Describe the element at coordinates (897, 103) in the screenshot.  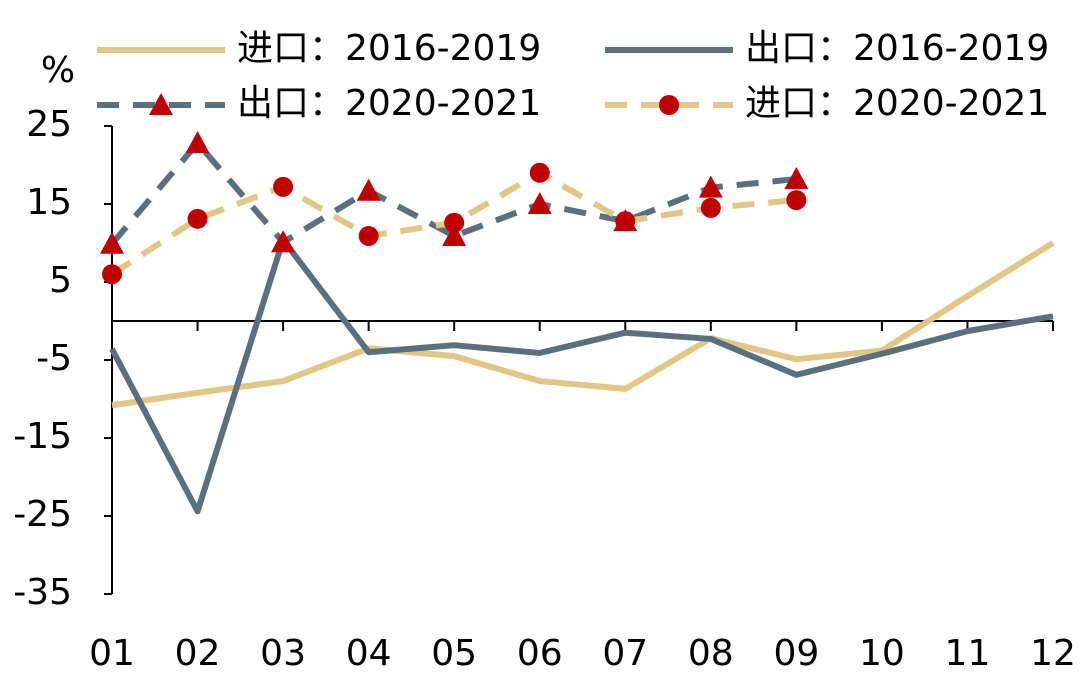
I see `legend-label: 进口：2020-2021` at that location.